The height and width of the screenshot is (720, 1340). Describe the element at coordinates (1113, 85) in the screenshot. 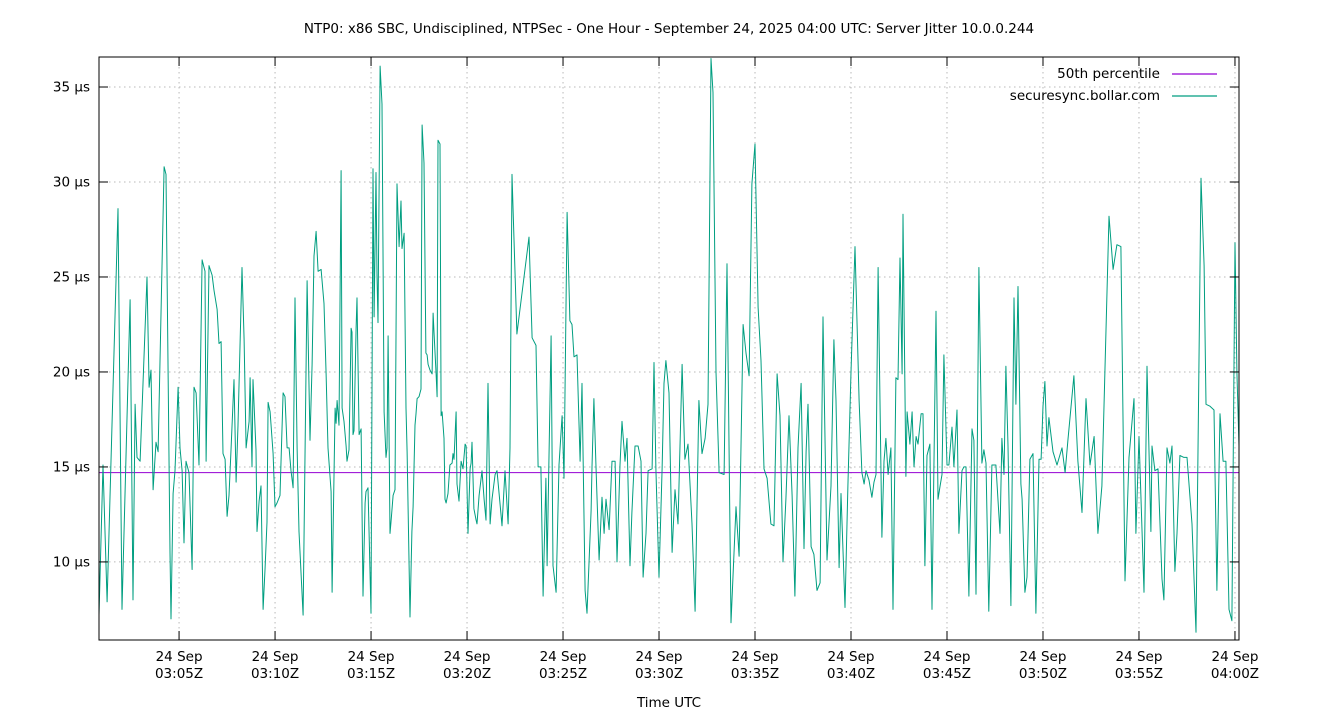

I see `legend: 50th percentile securesync.bollar.com` at that location.